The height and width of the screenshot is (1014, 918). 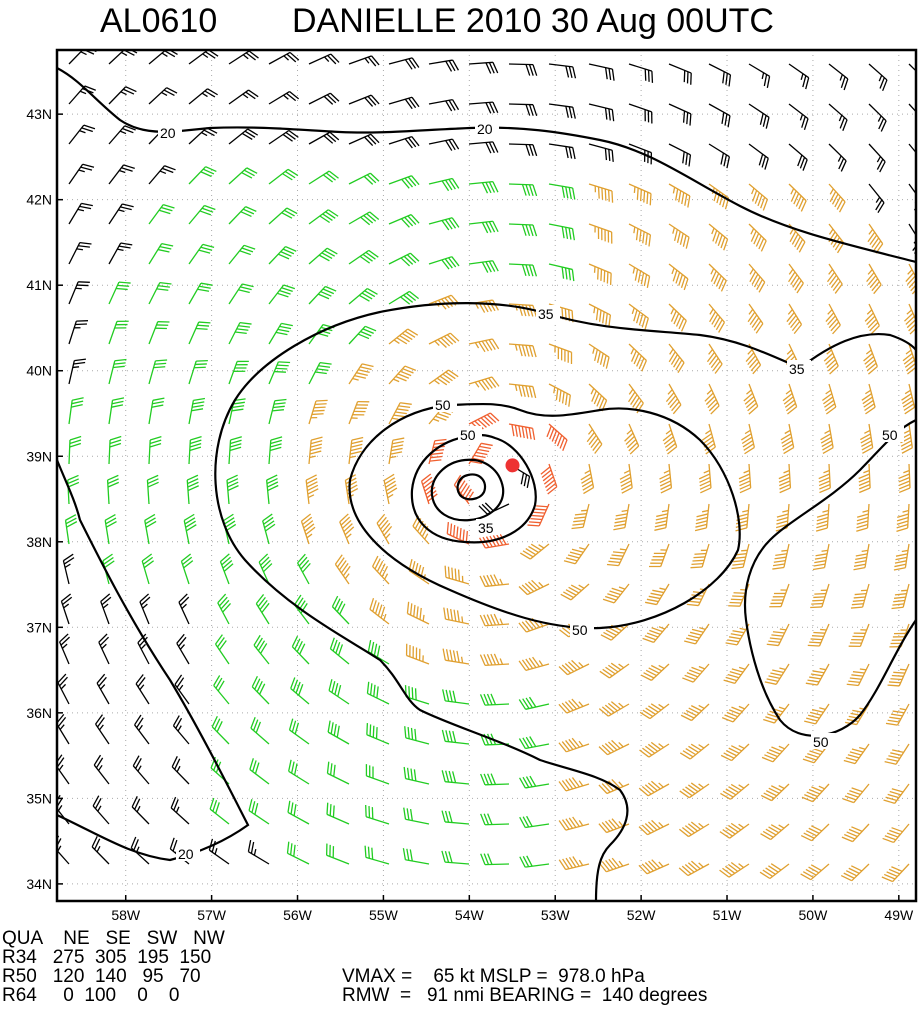 I want to click on contour-35-right, so click(x=730, y=340).